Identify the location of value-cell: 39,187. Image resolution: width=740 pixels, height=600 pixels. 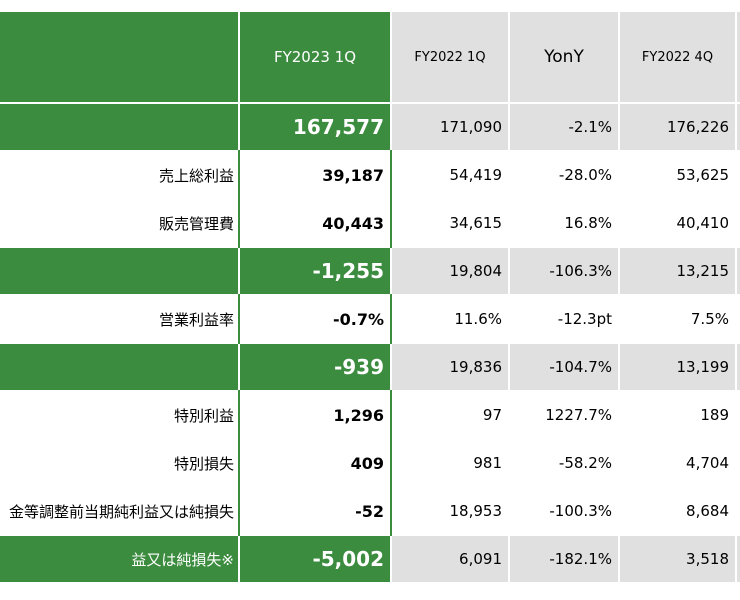
(315, 175).